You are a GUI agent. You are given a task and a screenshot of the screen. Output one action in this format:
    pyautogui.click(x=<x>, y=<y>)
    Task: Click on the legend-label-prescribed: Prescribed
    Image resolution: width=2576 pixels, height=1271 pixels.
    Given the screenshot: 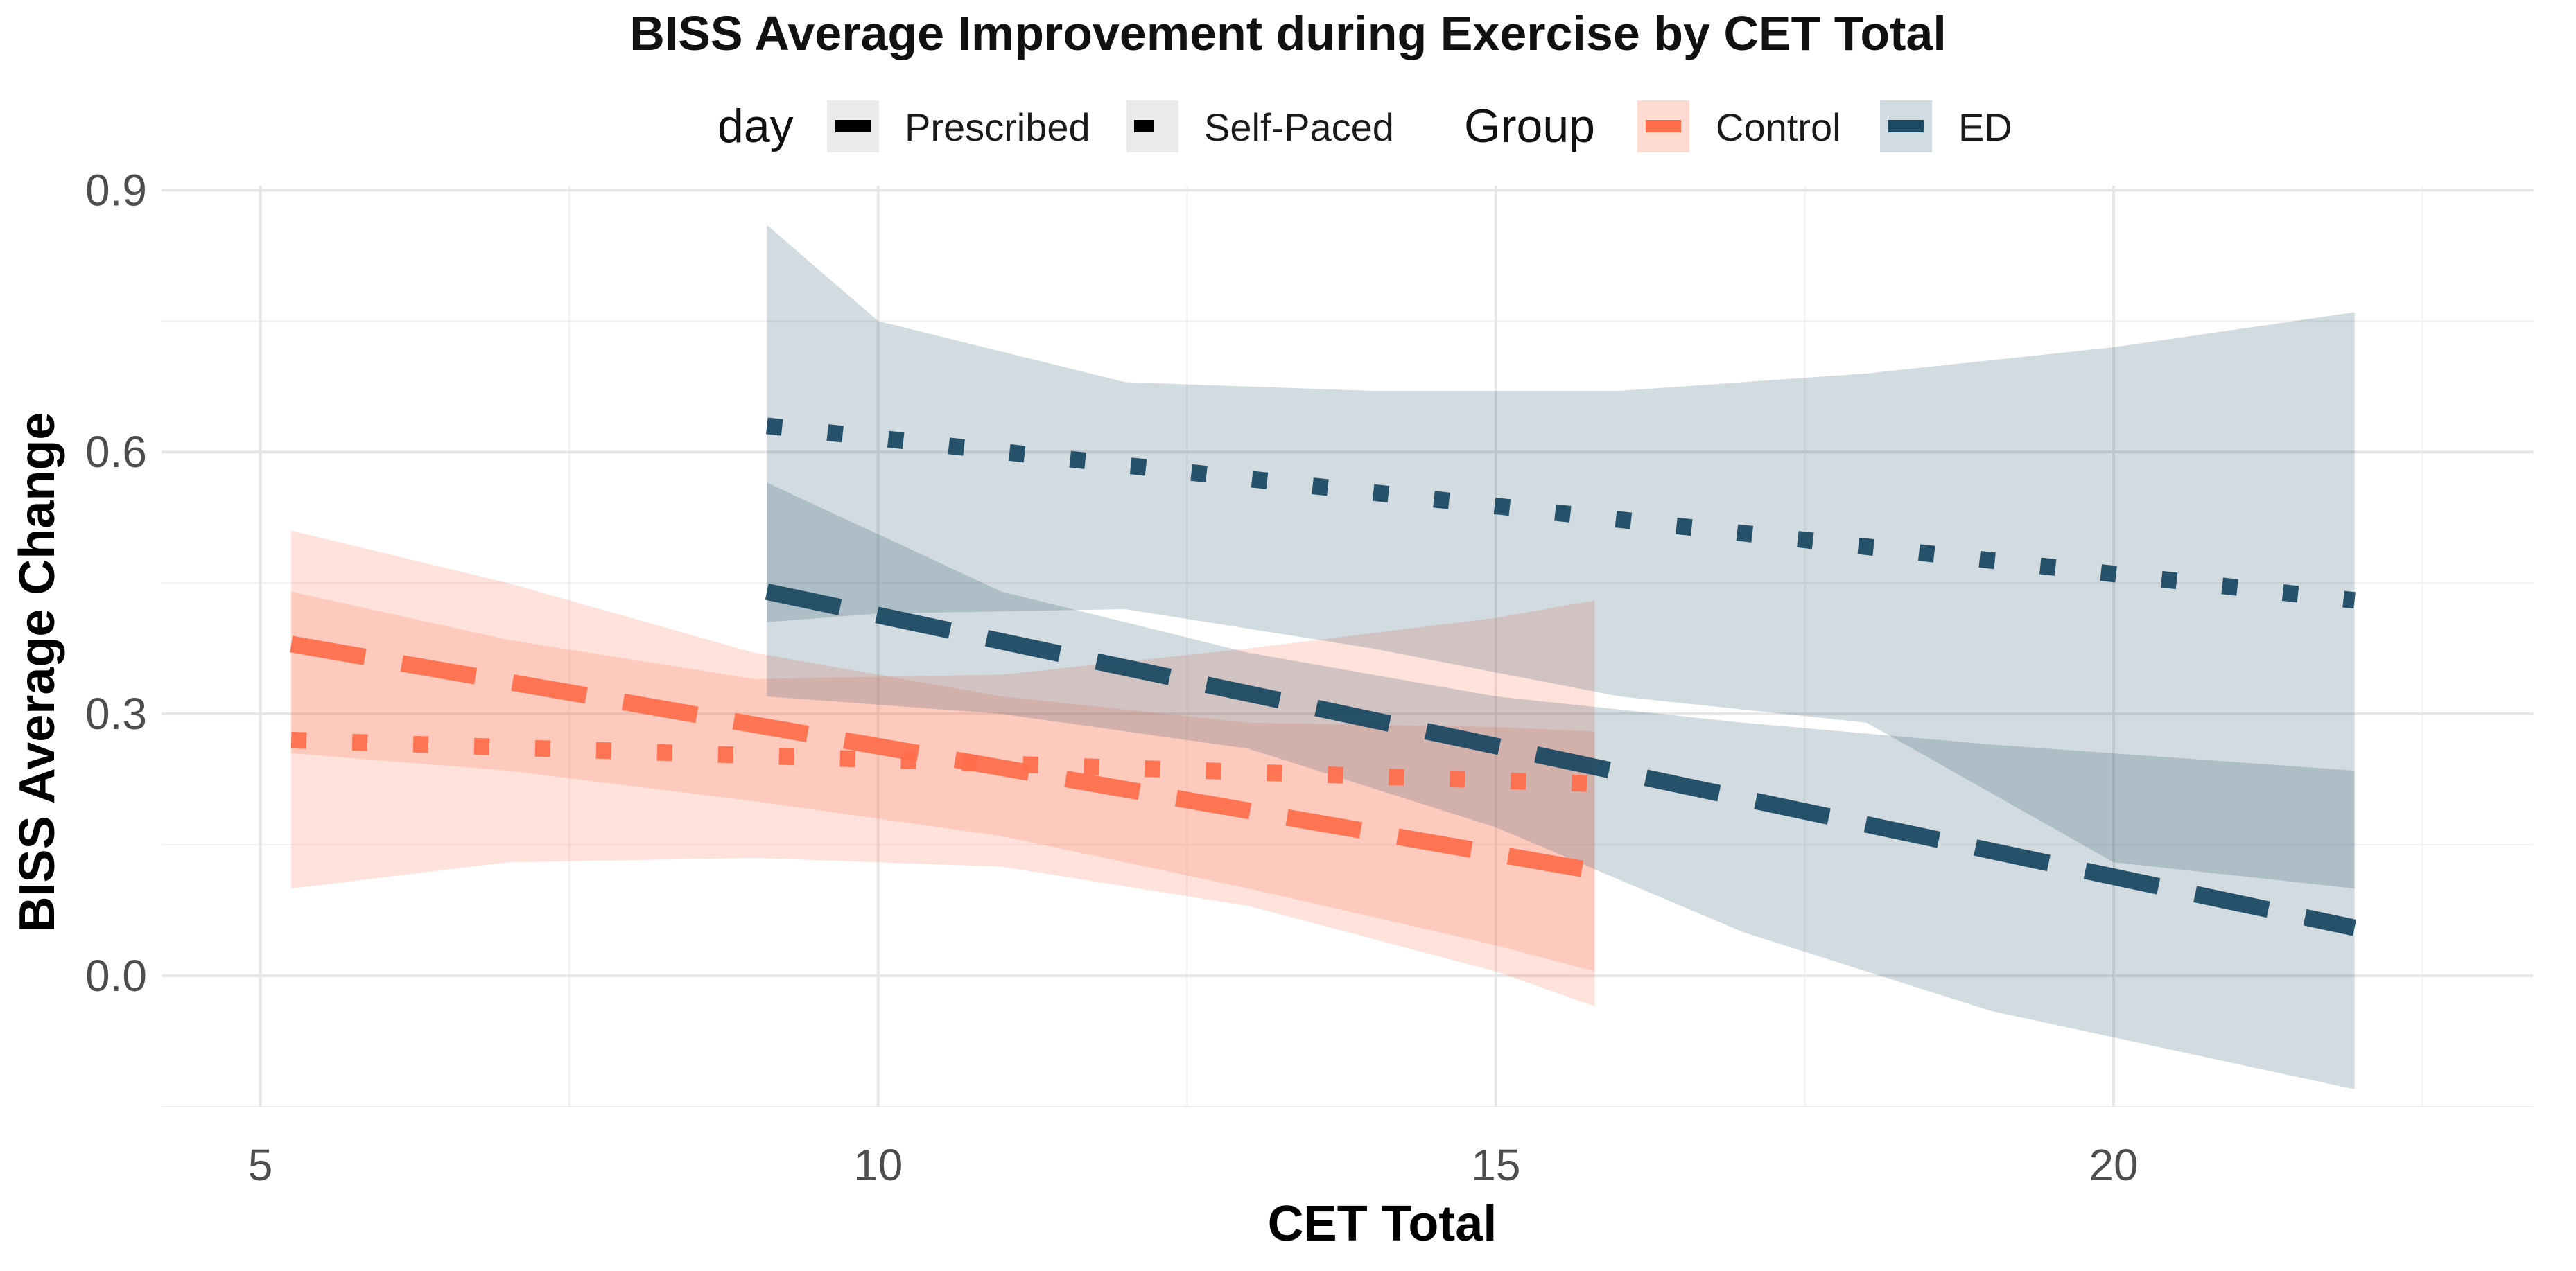 What is the action you would take?
    pyautogui.click(x=997, y=127)
    